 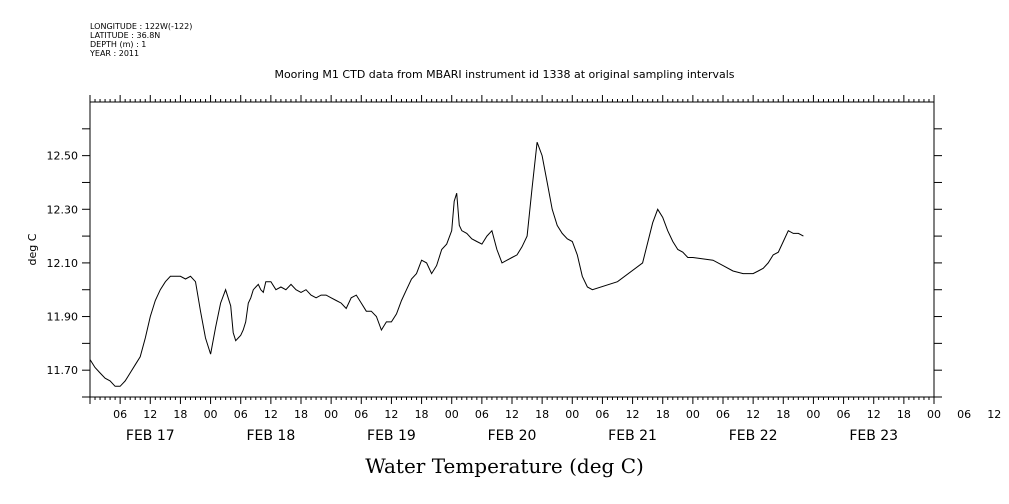 What do you see at coordinates (150, 436) in the screenshot?
I see `x-day-label: FEB 17` at bounding box center [150, 436].